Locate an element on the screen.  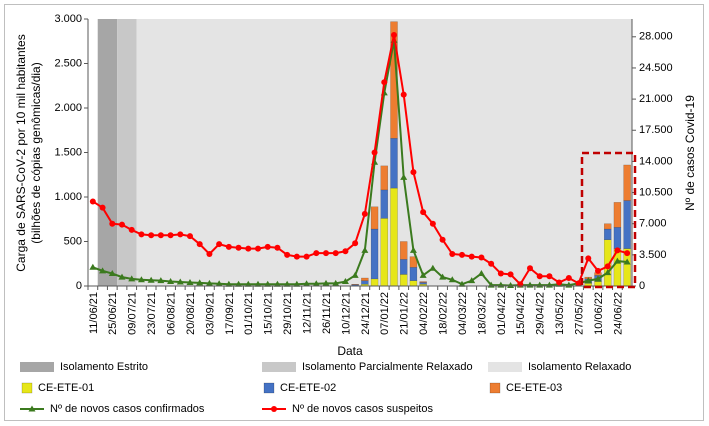
y2-tick-label: 10.500 is located at coordinates (656, 192).